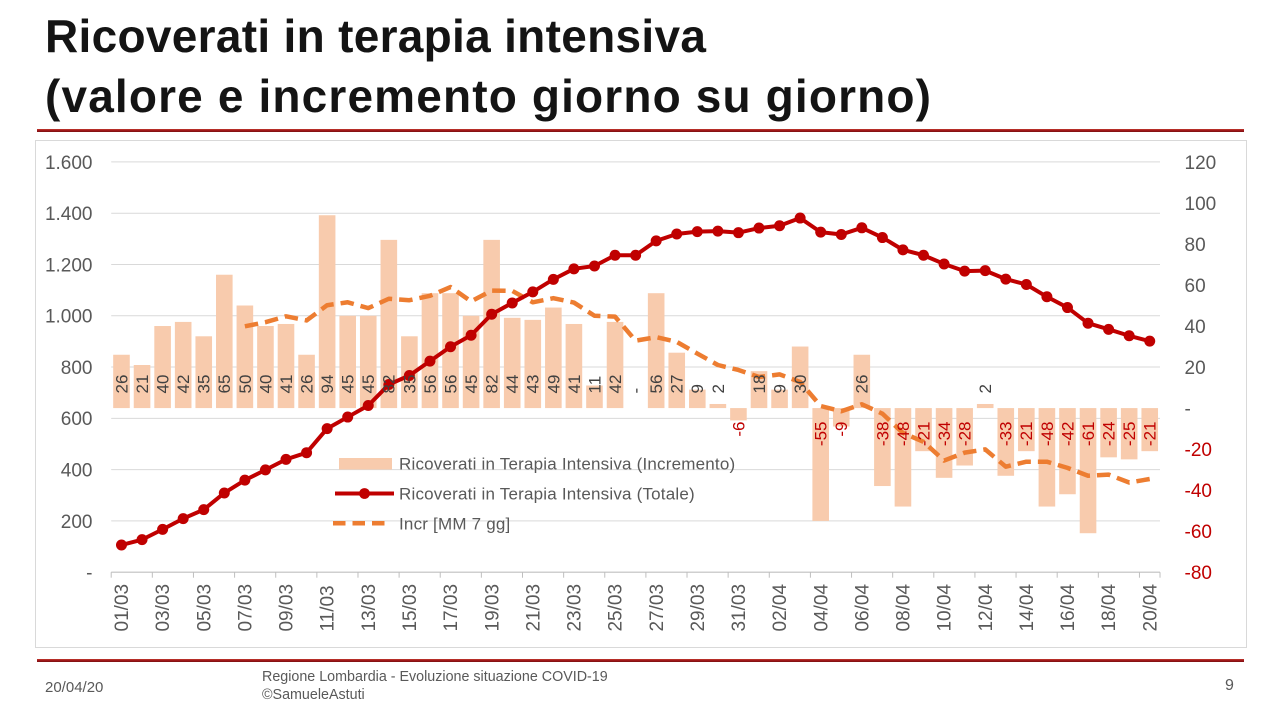  I want to click on svg-text: -34, so click(944, 434).